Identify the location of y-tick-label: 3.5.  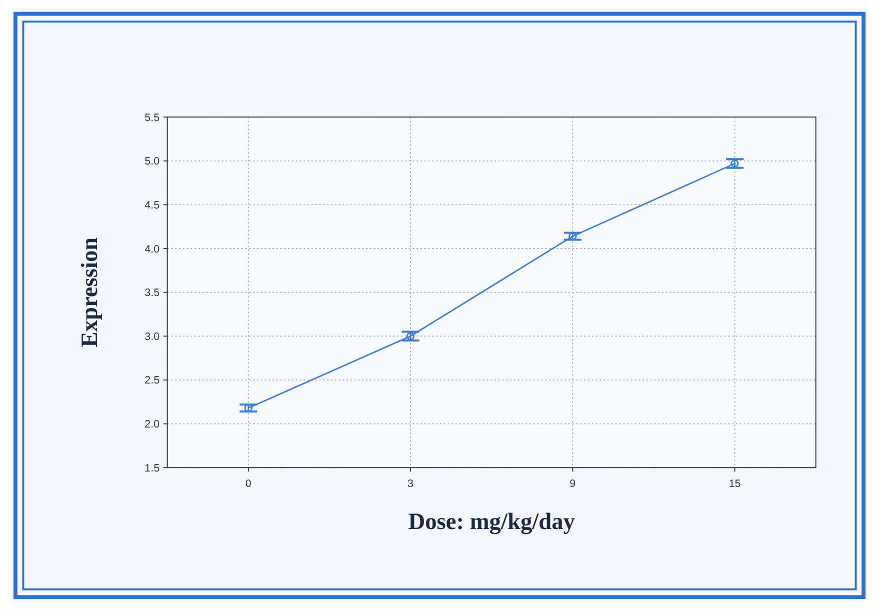
(152, 293).